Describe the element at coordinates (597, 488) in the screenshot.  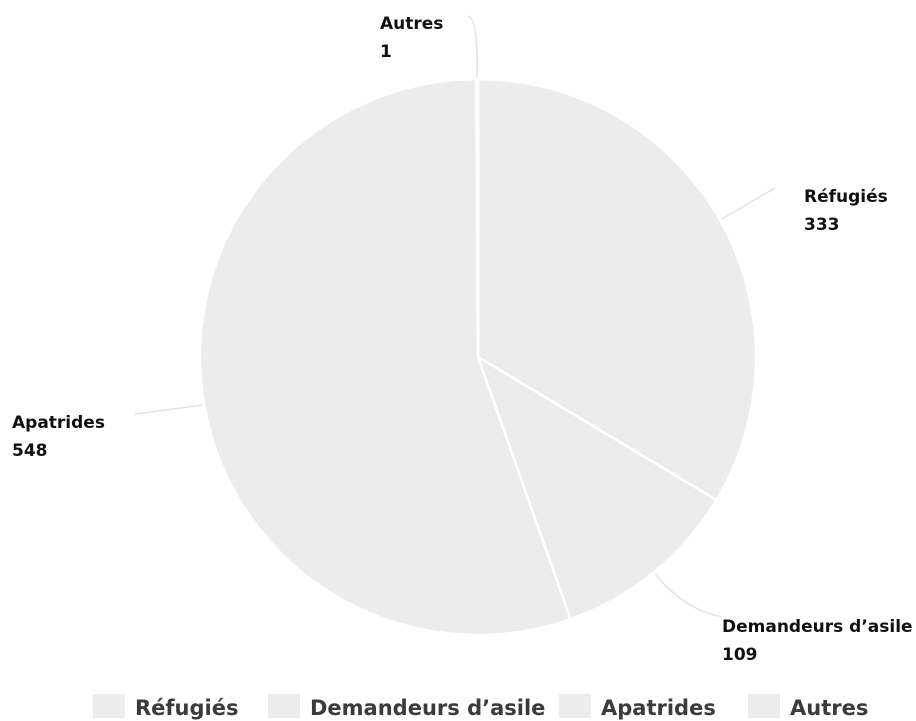
I see `pie-slice-demandeurs-d-asile` at that location.